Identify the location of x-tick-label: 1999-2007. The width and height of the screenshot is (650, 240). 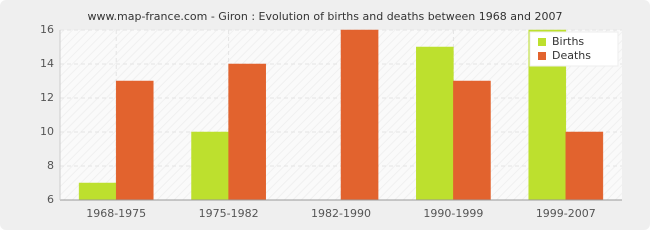
(566, 213).